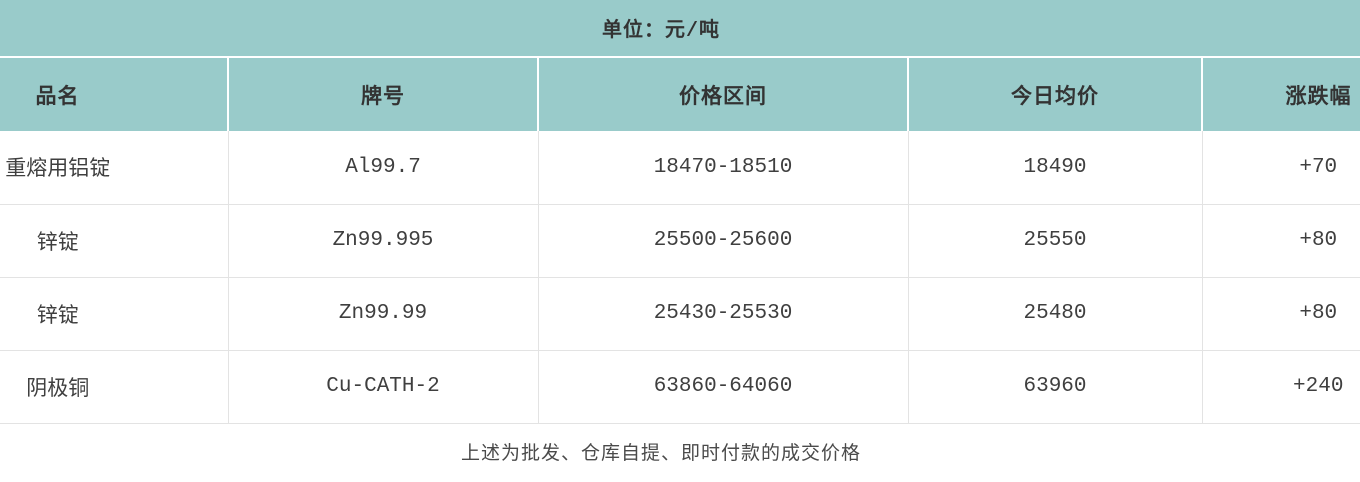  What do you see at coordinates (114, 94) in the screenshot?
I see `column-header-product: 品名` at bounding box center [114, 94].